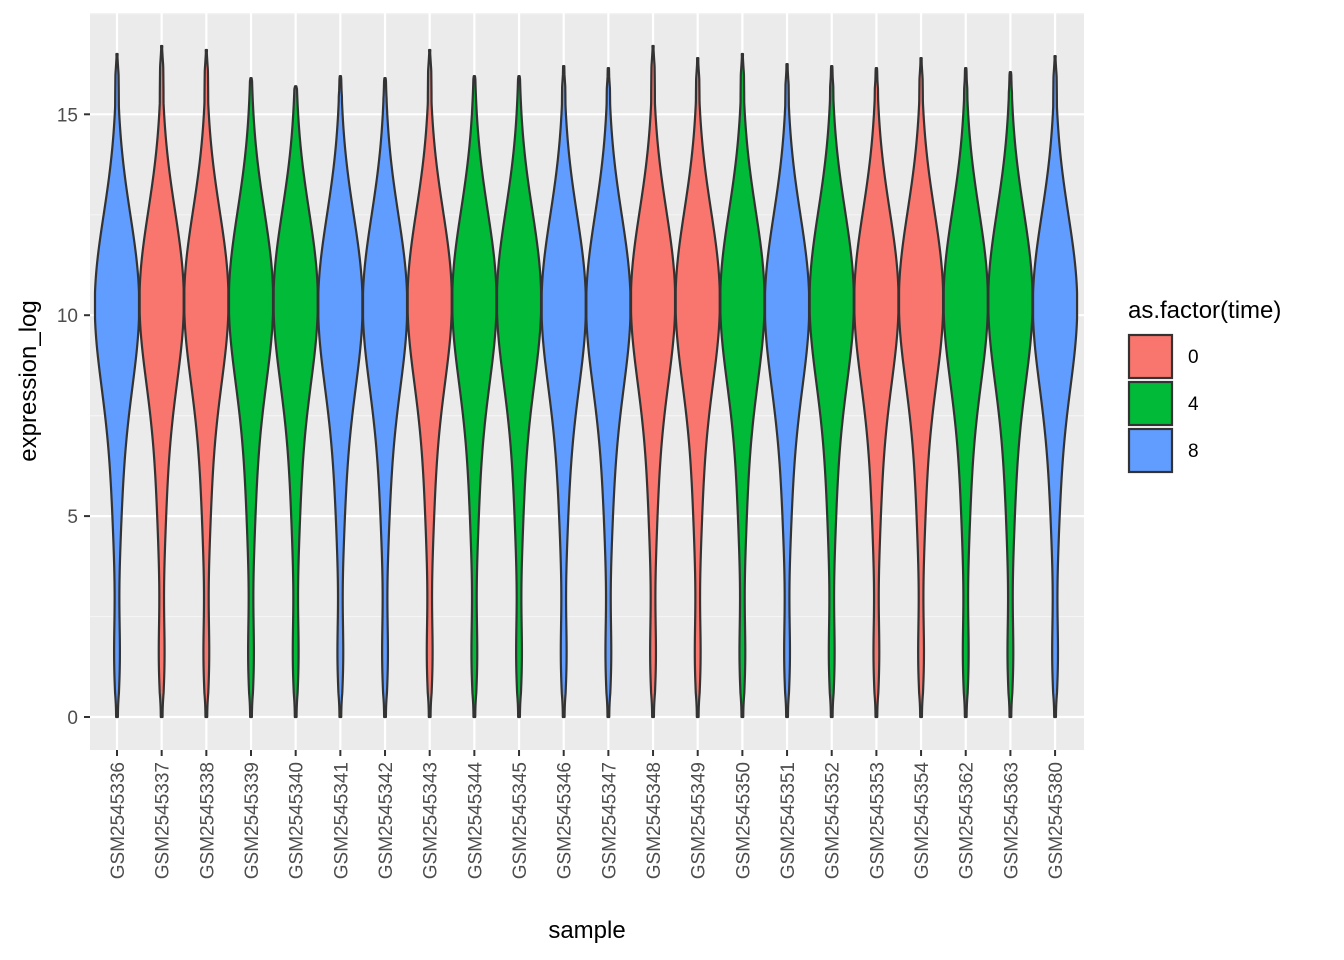 The height and width of the screenshot is (960, 1344). I want to click on violin-GSM2545349, so click(697, 387).